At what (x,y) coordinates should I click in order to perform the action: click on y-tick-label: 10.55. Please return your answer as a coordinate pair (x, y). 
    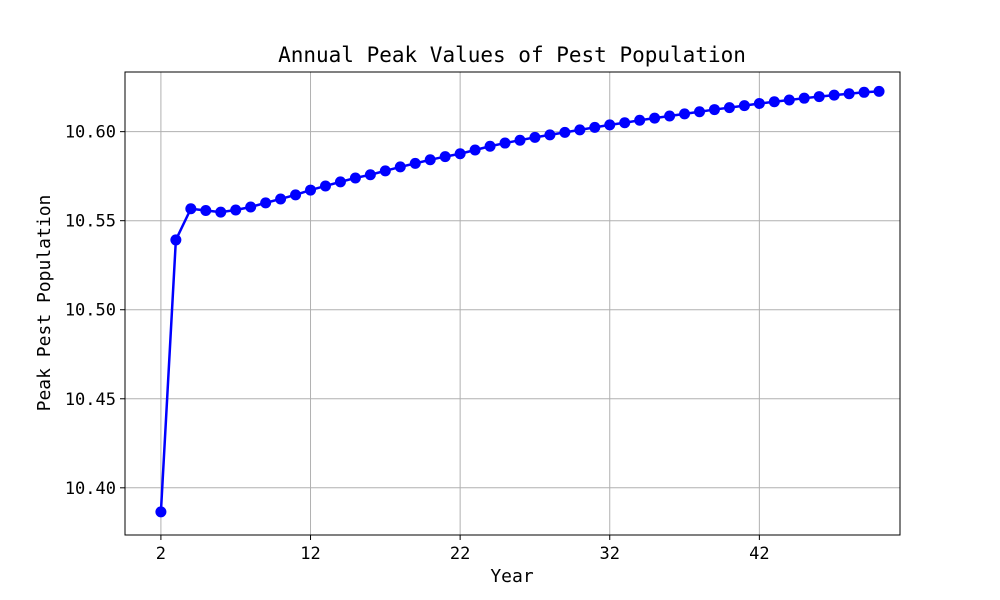
    Looking at the image, I should click on (90, 222).